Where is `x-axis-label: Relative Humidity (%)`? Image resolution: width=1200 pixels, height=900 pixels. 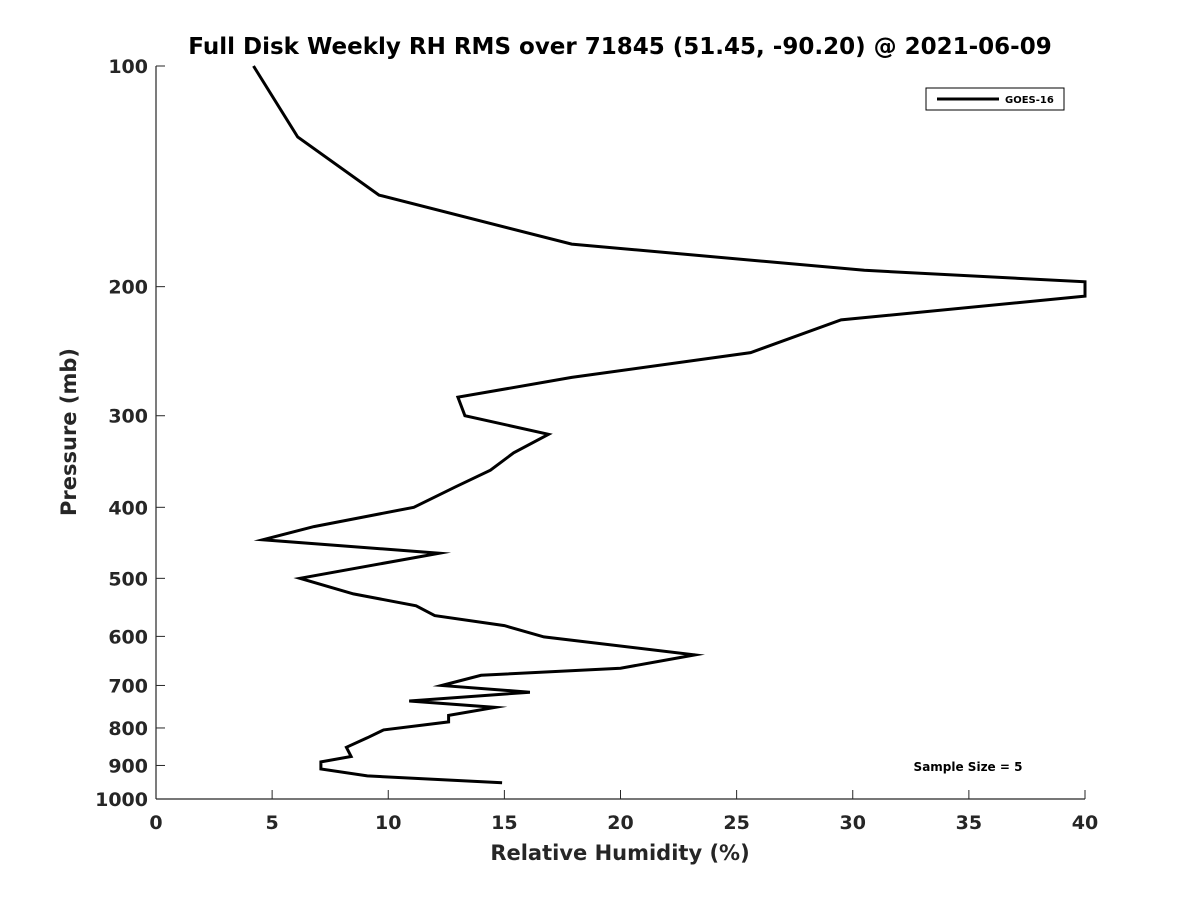
x-axis-label: Relative Humidity (%) is located at coordinates (619, 853).